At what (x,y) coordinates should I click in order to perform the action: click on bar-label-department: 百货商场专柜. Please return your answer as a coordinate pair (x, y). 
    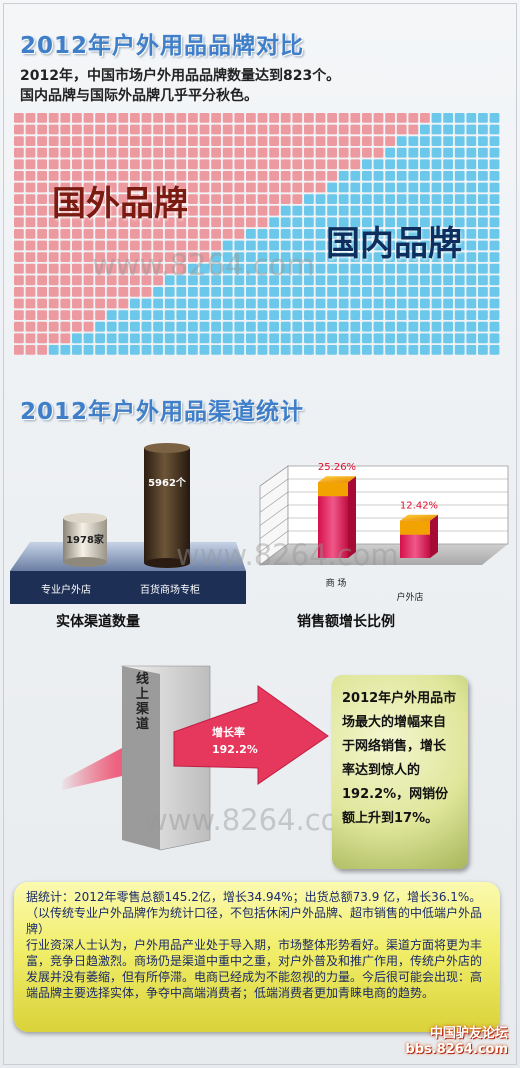
    Looking at the image, I should click on (170, 589).